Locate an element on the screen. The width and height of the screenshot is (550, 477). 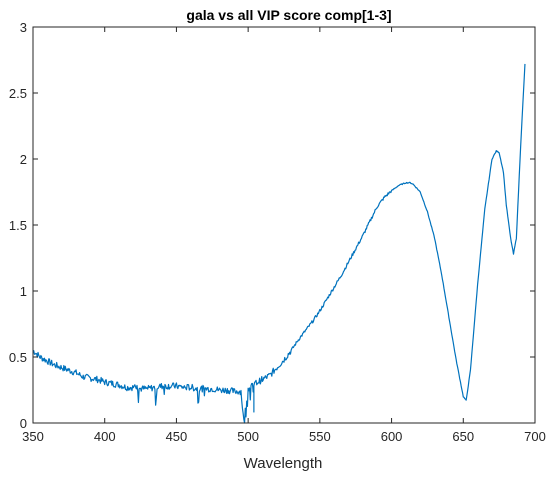
x-tick-label: 450 is located at coordinates (177, 436).